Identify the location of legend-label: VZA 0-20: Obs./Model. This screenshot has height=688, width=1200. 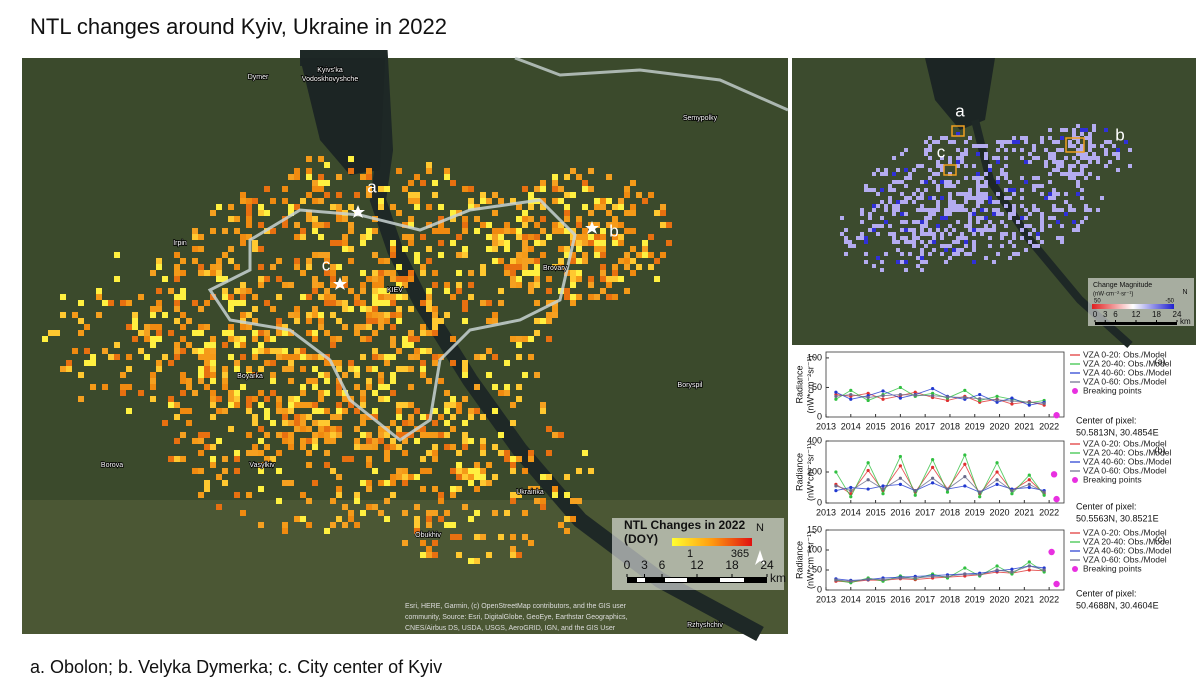
(1125, 354).